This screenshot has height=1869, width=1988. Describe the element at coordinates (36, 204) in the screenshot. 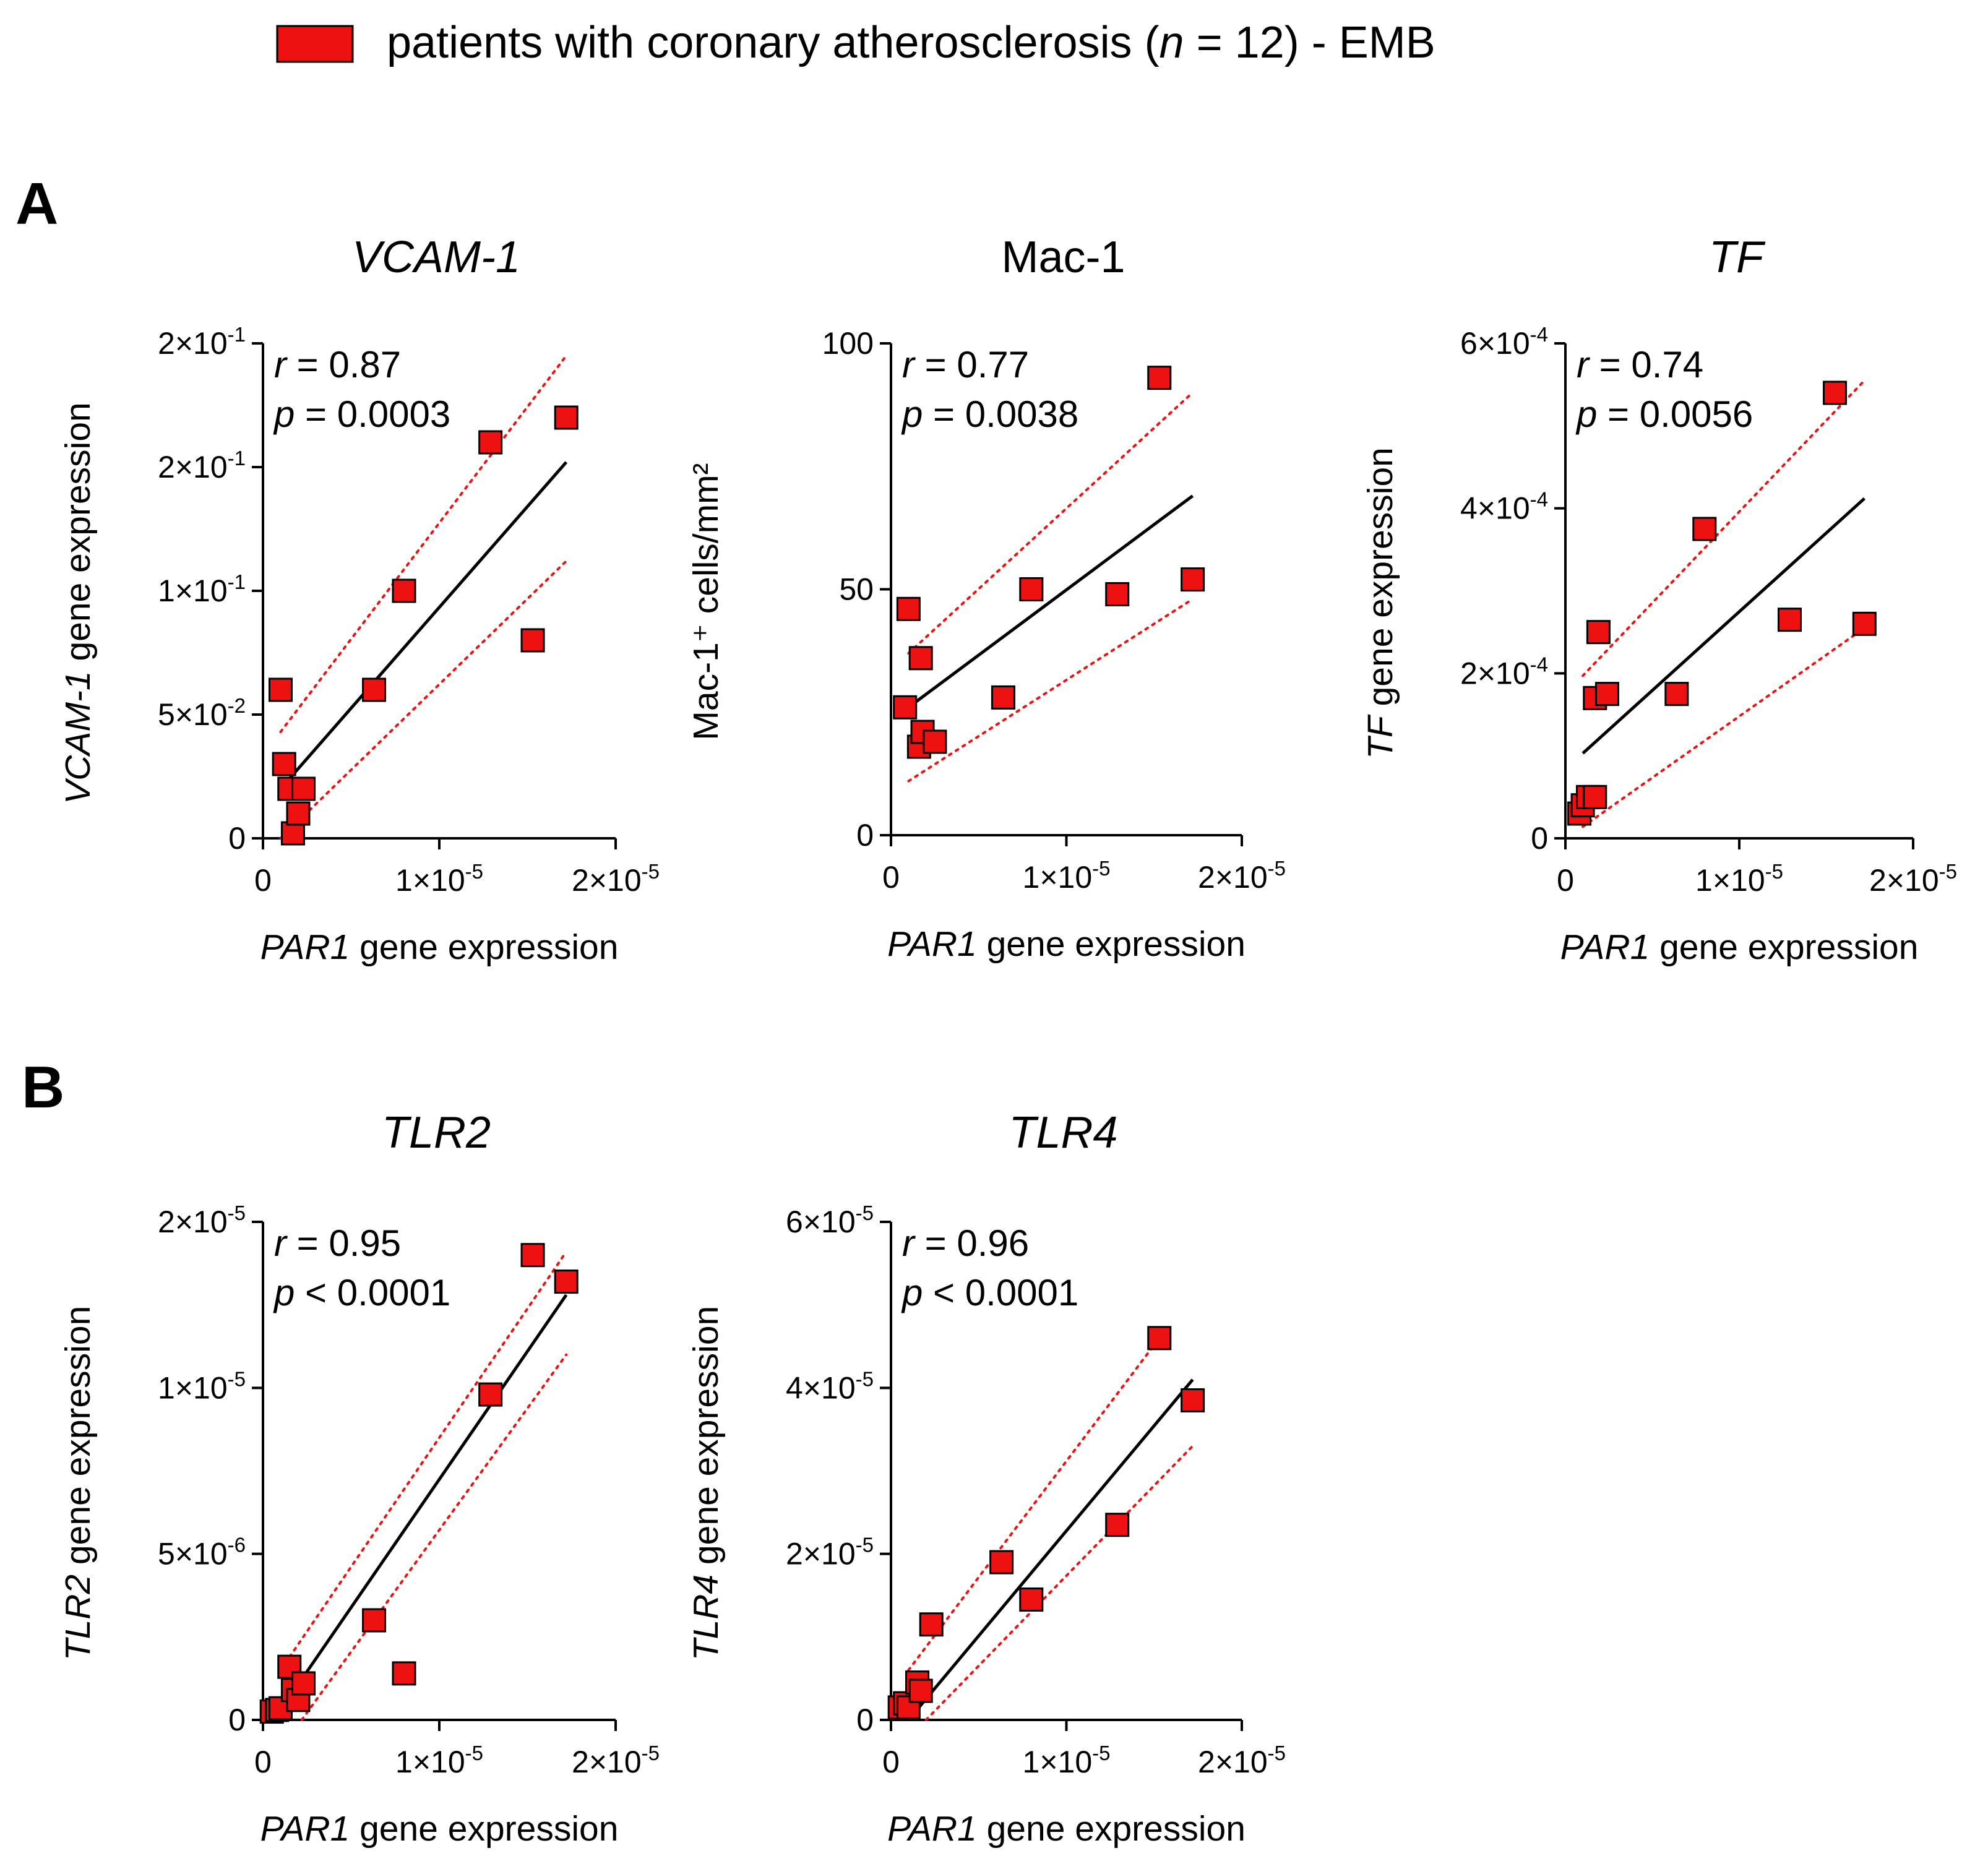

I see `panel-label-a: A` at that location.